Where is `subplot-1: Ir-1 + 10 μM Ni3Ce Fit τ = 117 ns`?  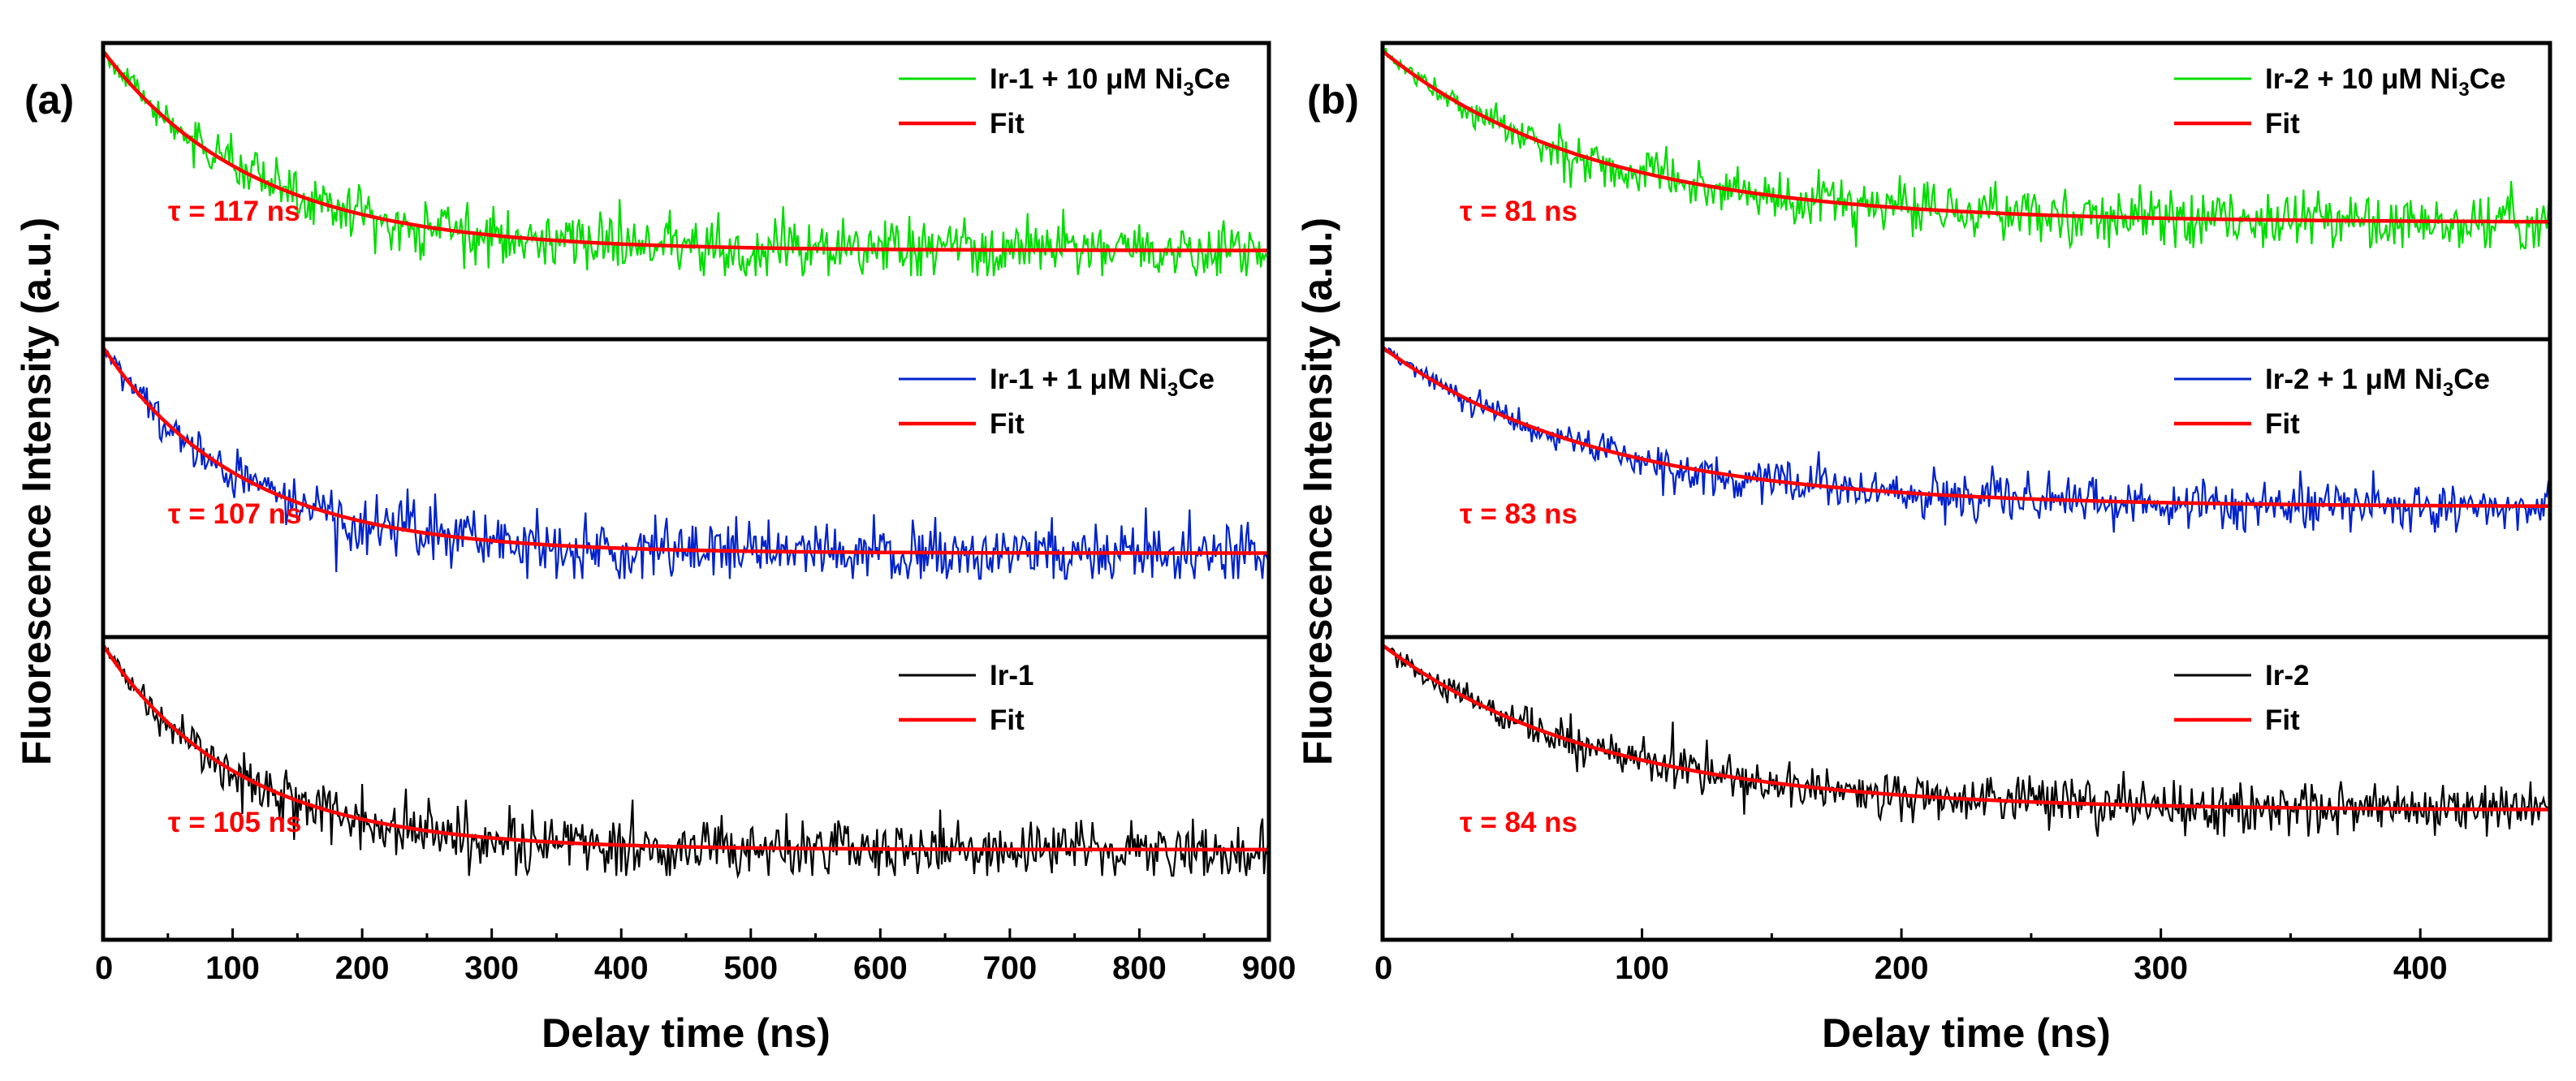
subplot-1: Ir-1 + 10 μM Ni3Ce Fit τ = 117 ns is located at coordinates (685, 163).